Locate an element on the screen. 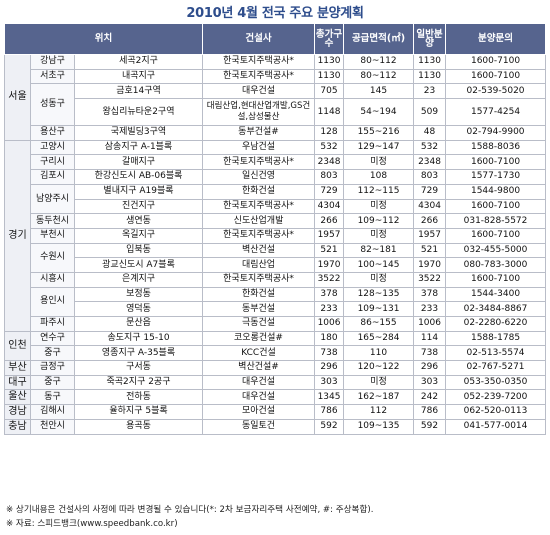  table-row: 용인시 보정동 한화건설 378 128~135 378 1544-3400 is located at coordinates (276, 302).